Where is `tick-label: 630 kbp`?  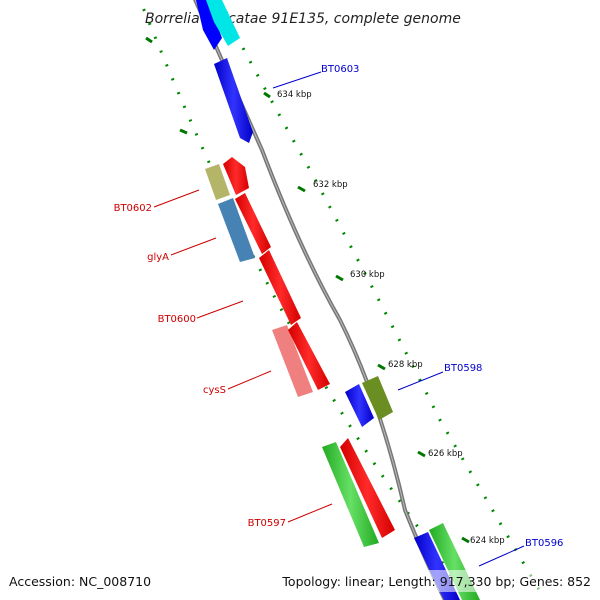
tick-label: 630 kbp is located at coordinates (367, 275).